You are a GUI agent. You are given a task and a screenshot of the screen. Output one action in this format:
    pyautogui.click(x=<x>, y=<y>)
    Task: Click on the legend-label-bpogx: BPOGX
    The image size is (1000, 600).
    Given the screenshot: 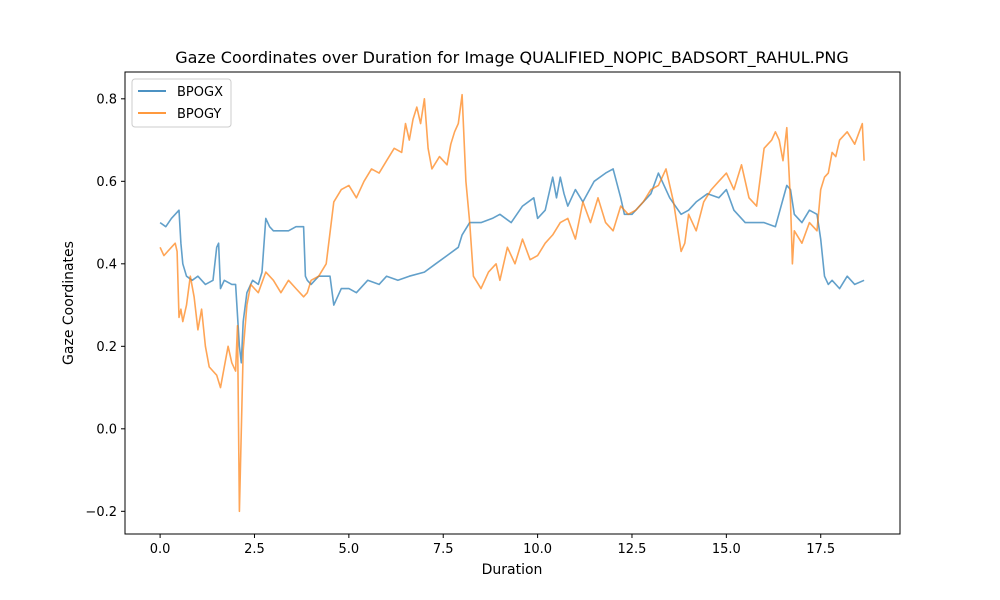 What is the action you would take?
    pyautogui.click(x=200, y=92)
    